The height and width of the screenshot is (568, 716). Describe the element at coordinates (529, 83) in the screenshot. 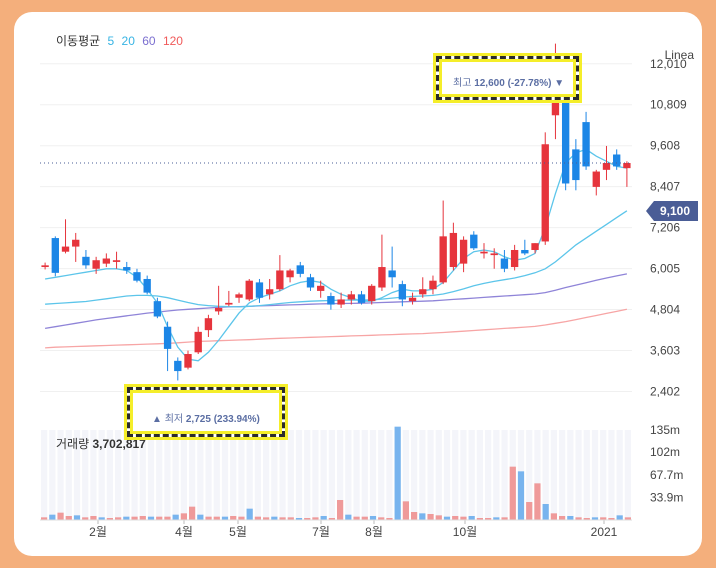

I see `high-change: (-27.78%)` at that location.